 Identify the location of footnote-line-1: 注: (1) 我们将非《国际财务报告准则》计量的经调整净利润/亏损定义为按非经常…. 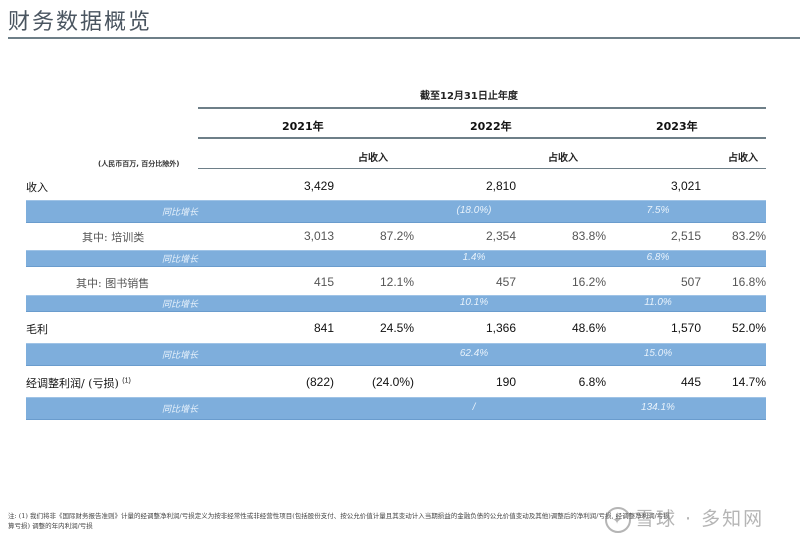
(339, 516).